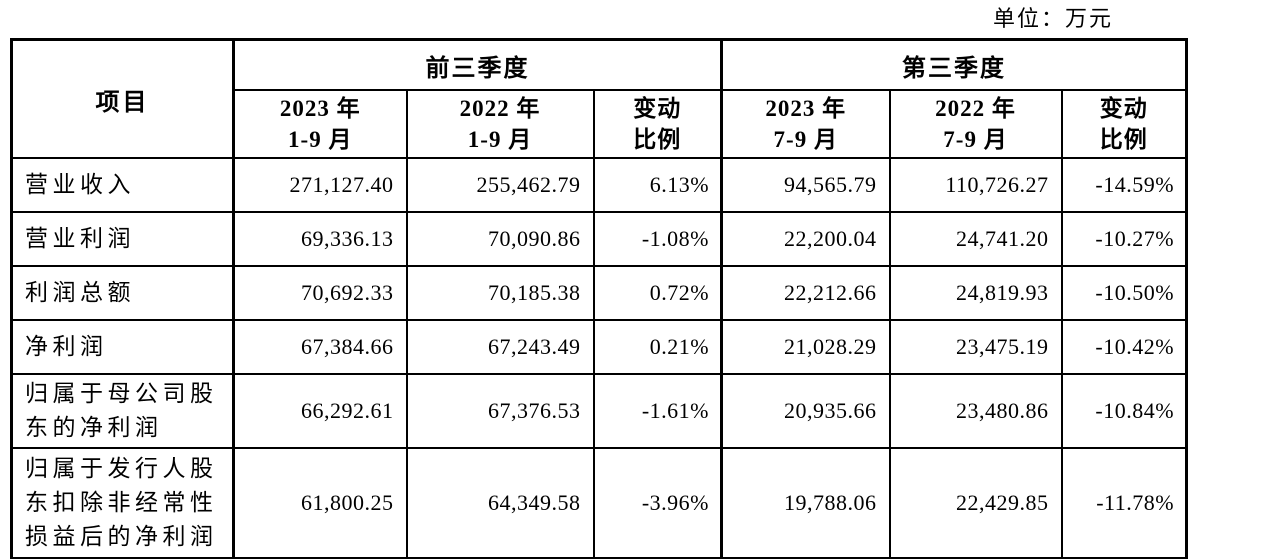  Describe the element at coordinates (1124, 239) in the screenshot. I see `change-ratio-cell: -10.27%` at that location.